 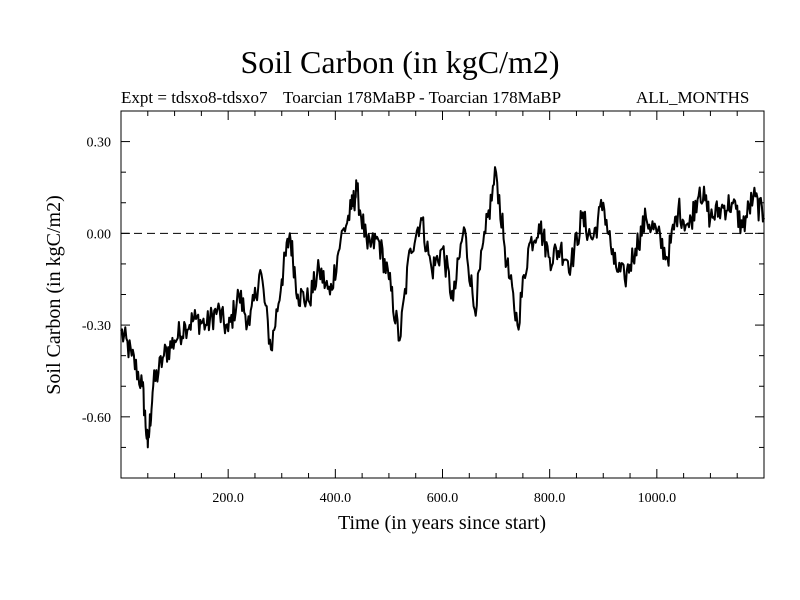 What do you see at coordinates (422, 97) in the screenshot?
I see `period-label: Toarcian 178MaBP - Toarcian 178MaBP` at bounding box center [422, 97].